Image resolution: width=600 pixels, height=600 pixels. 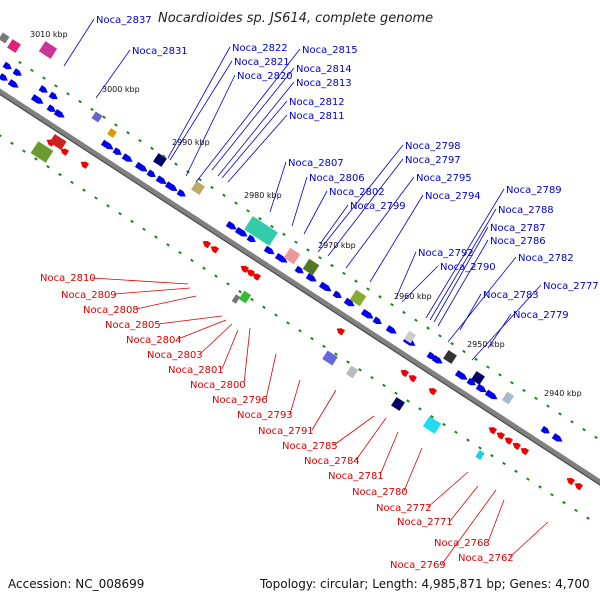 What do you see at coordinates (444, 178) in the screenshot?
I see `gene-label: Noca_2795` at bounding box center [444, 178].